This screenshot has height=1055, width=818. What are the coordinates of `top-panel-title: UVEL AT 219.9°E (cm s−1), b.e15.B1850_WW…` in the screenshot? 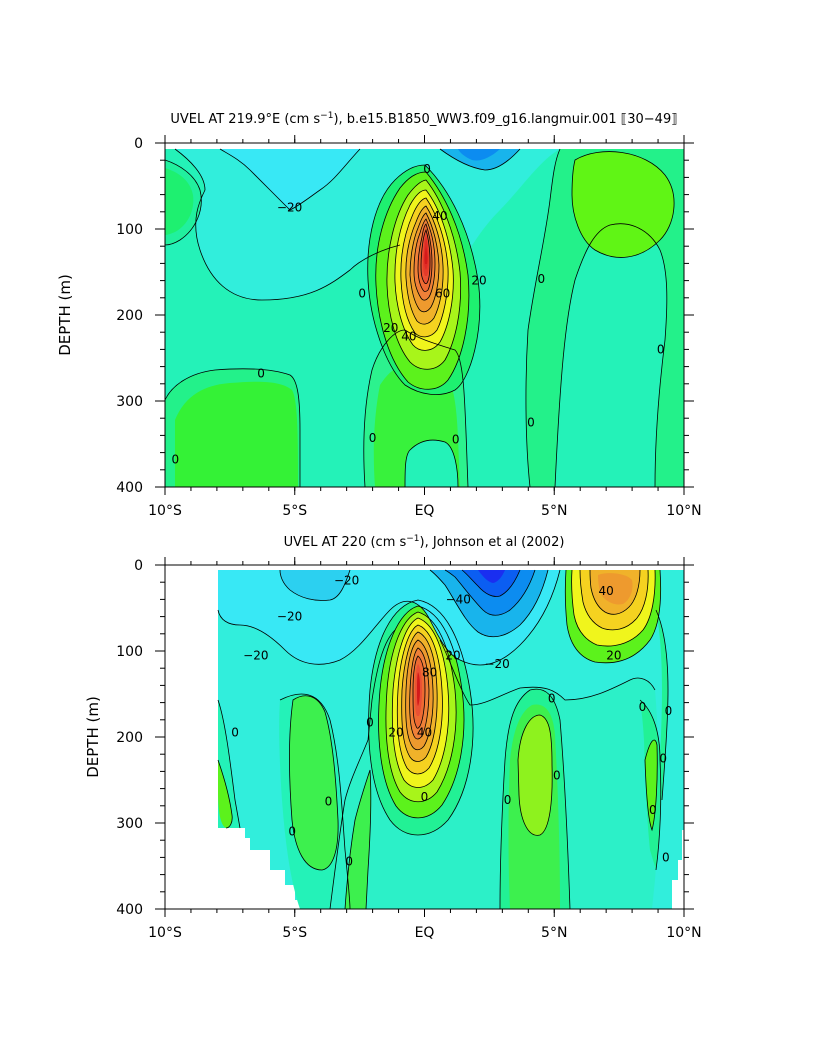 It's located at (423, 119).